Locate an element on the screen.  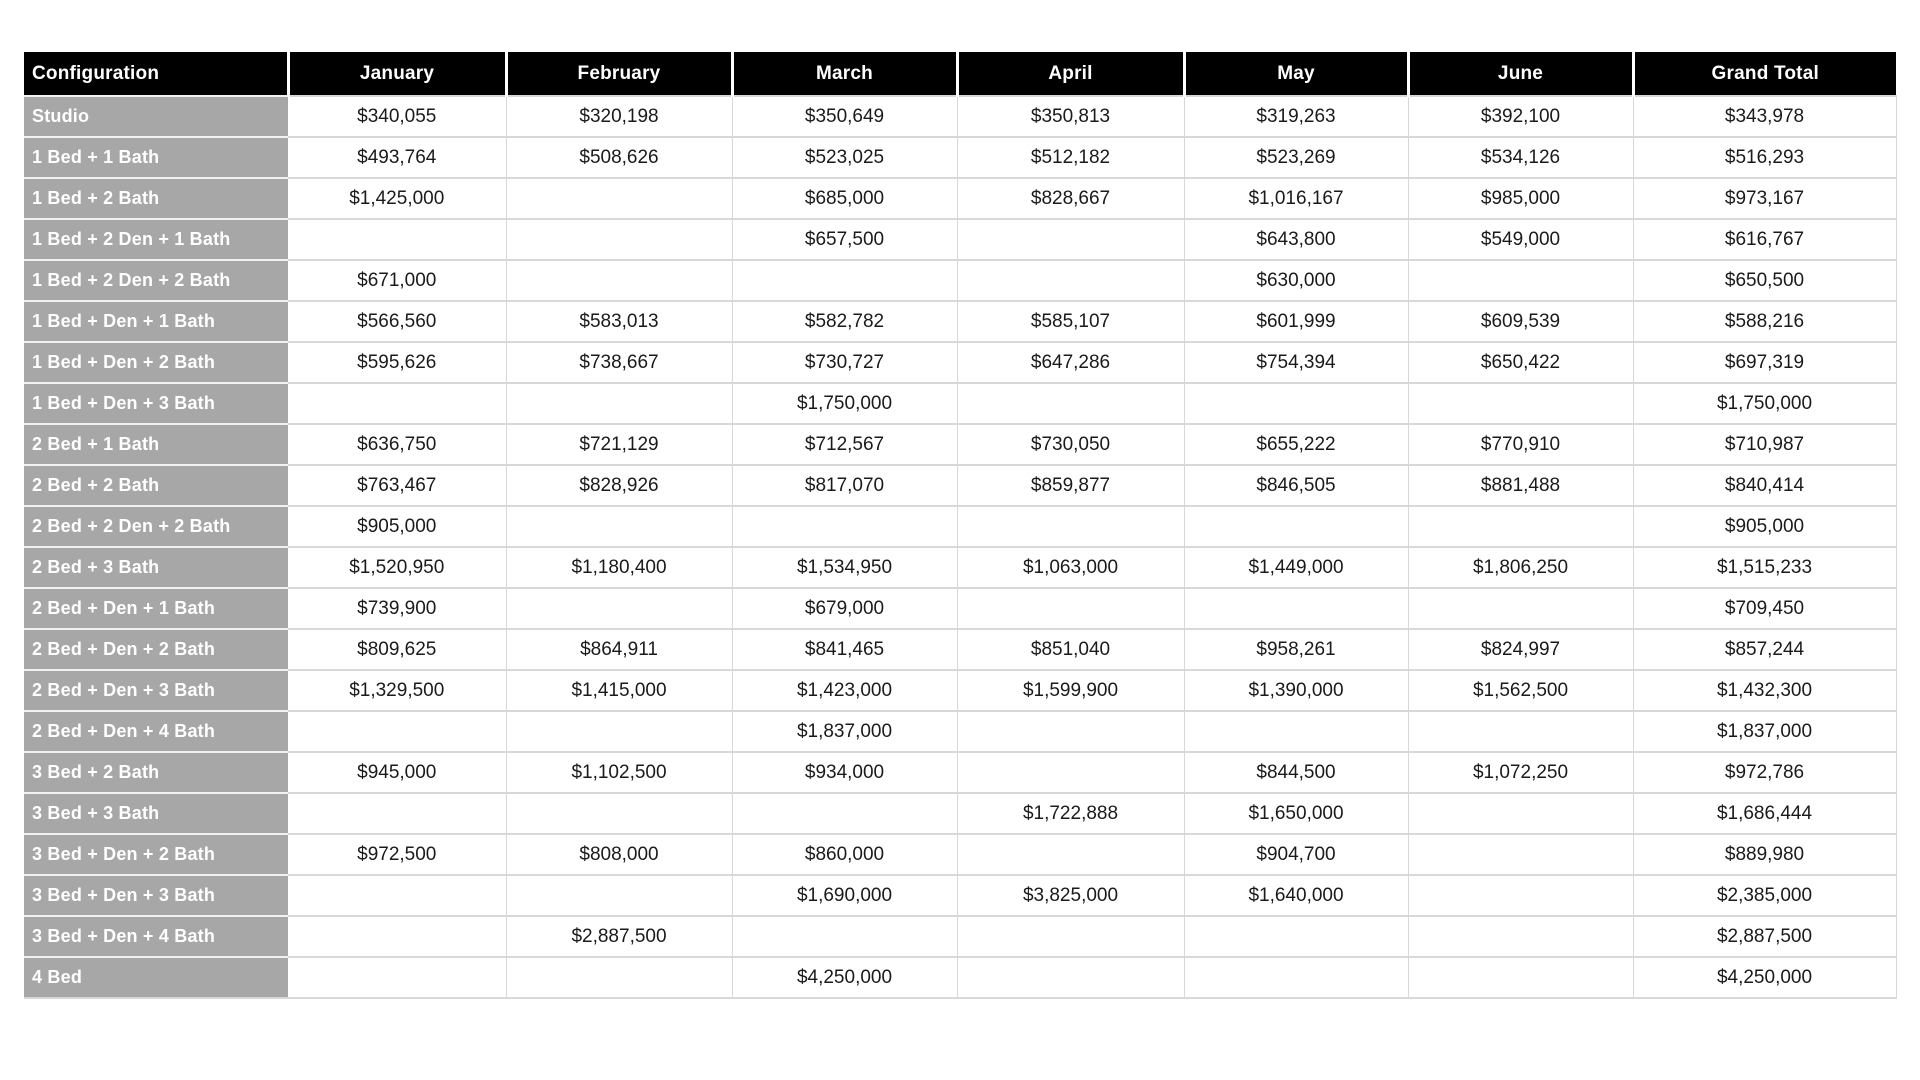
grand-total-cell: $650,500 is located at coordinates (1764, 280).